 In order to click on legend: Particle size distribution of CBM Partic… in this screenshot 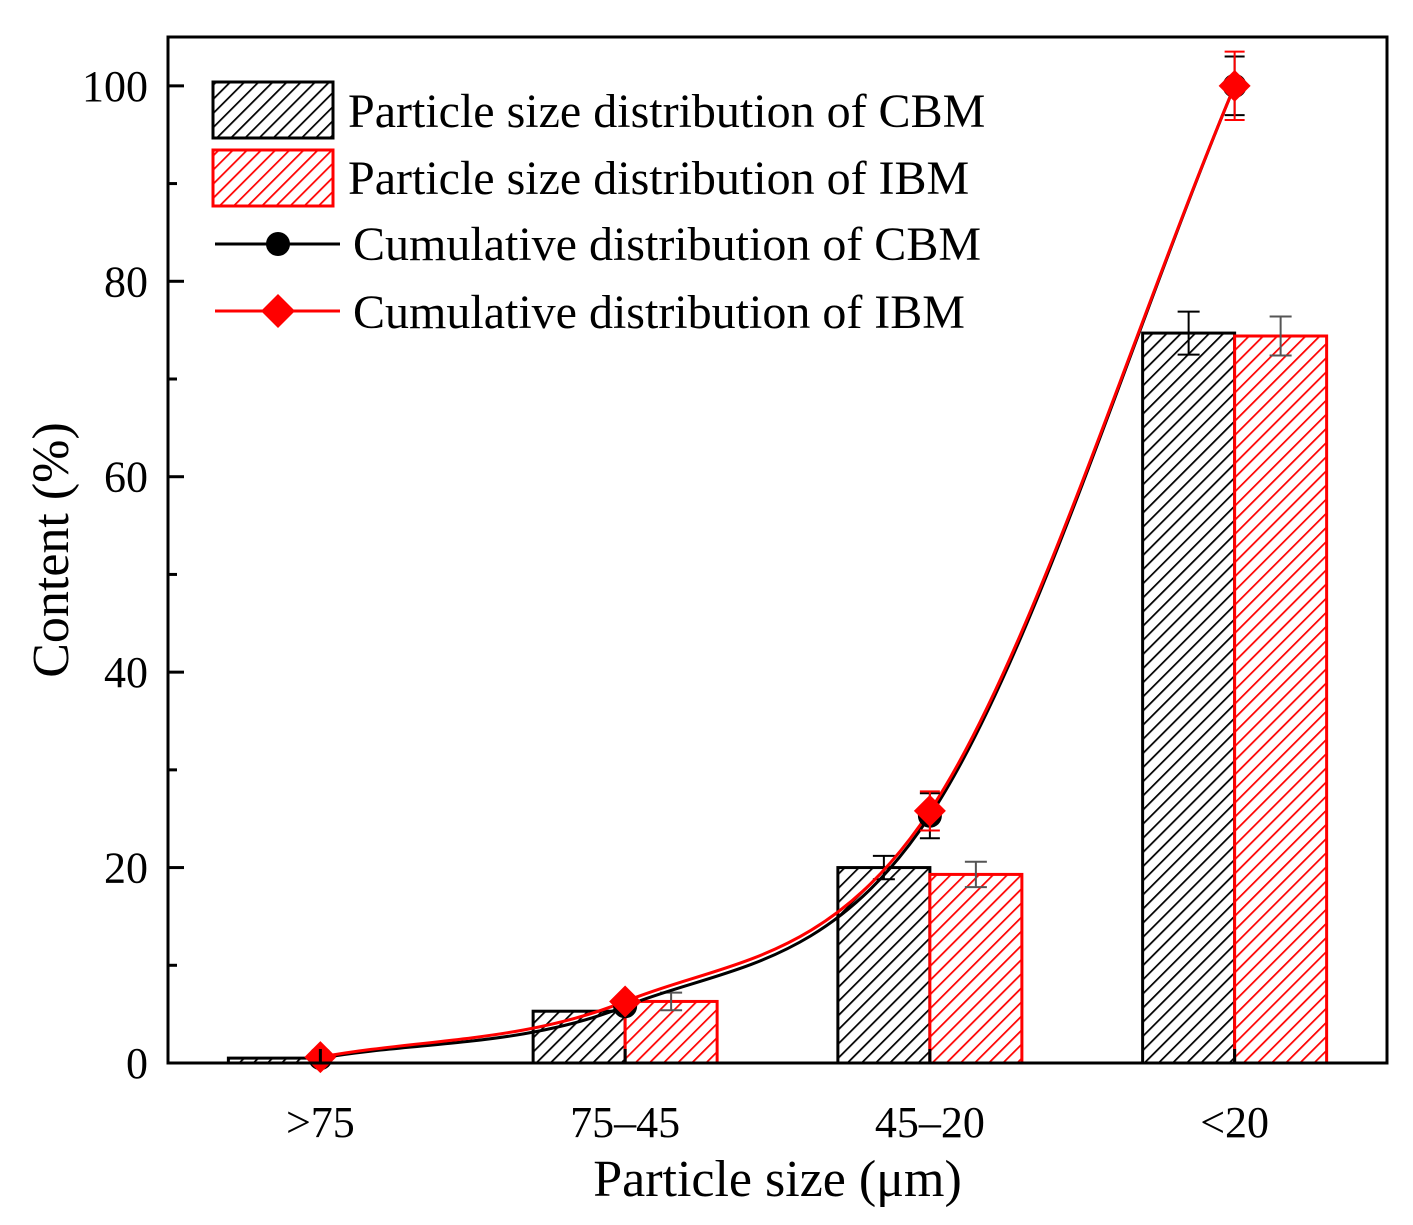, I will do `click(598, 209)`.